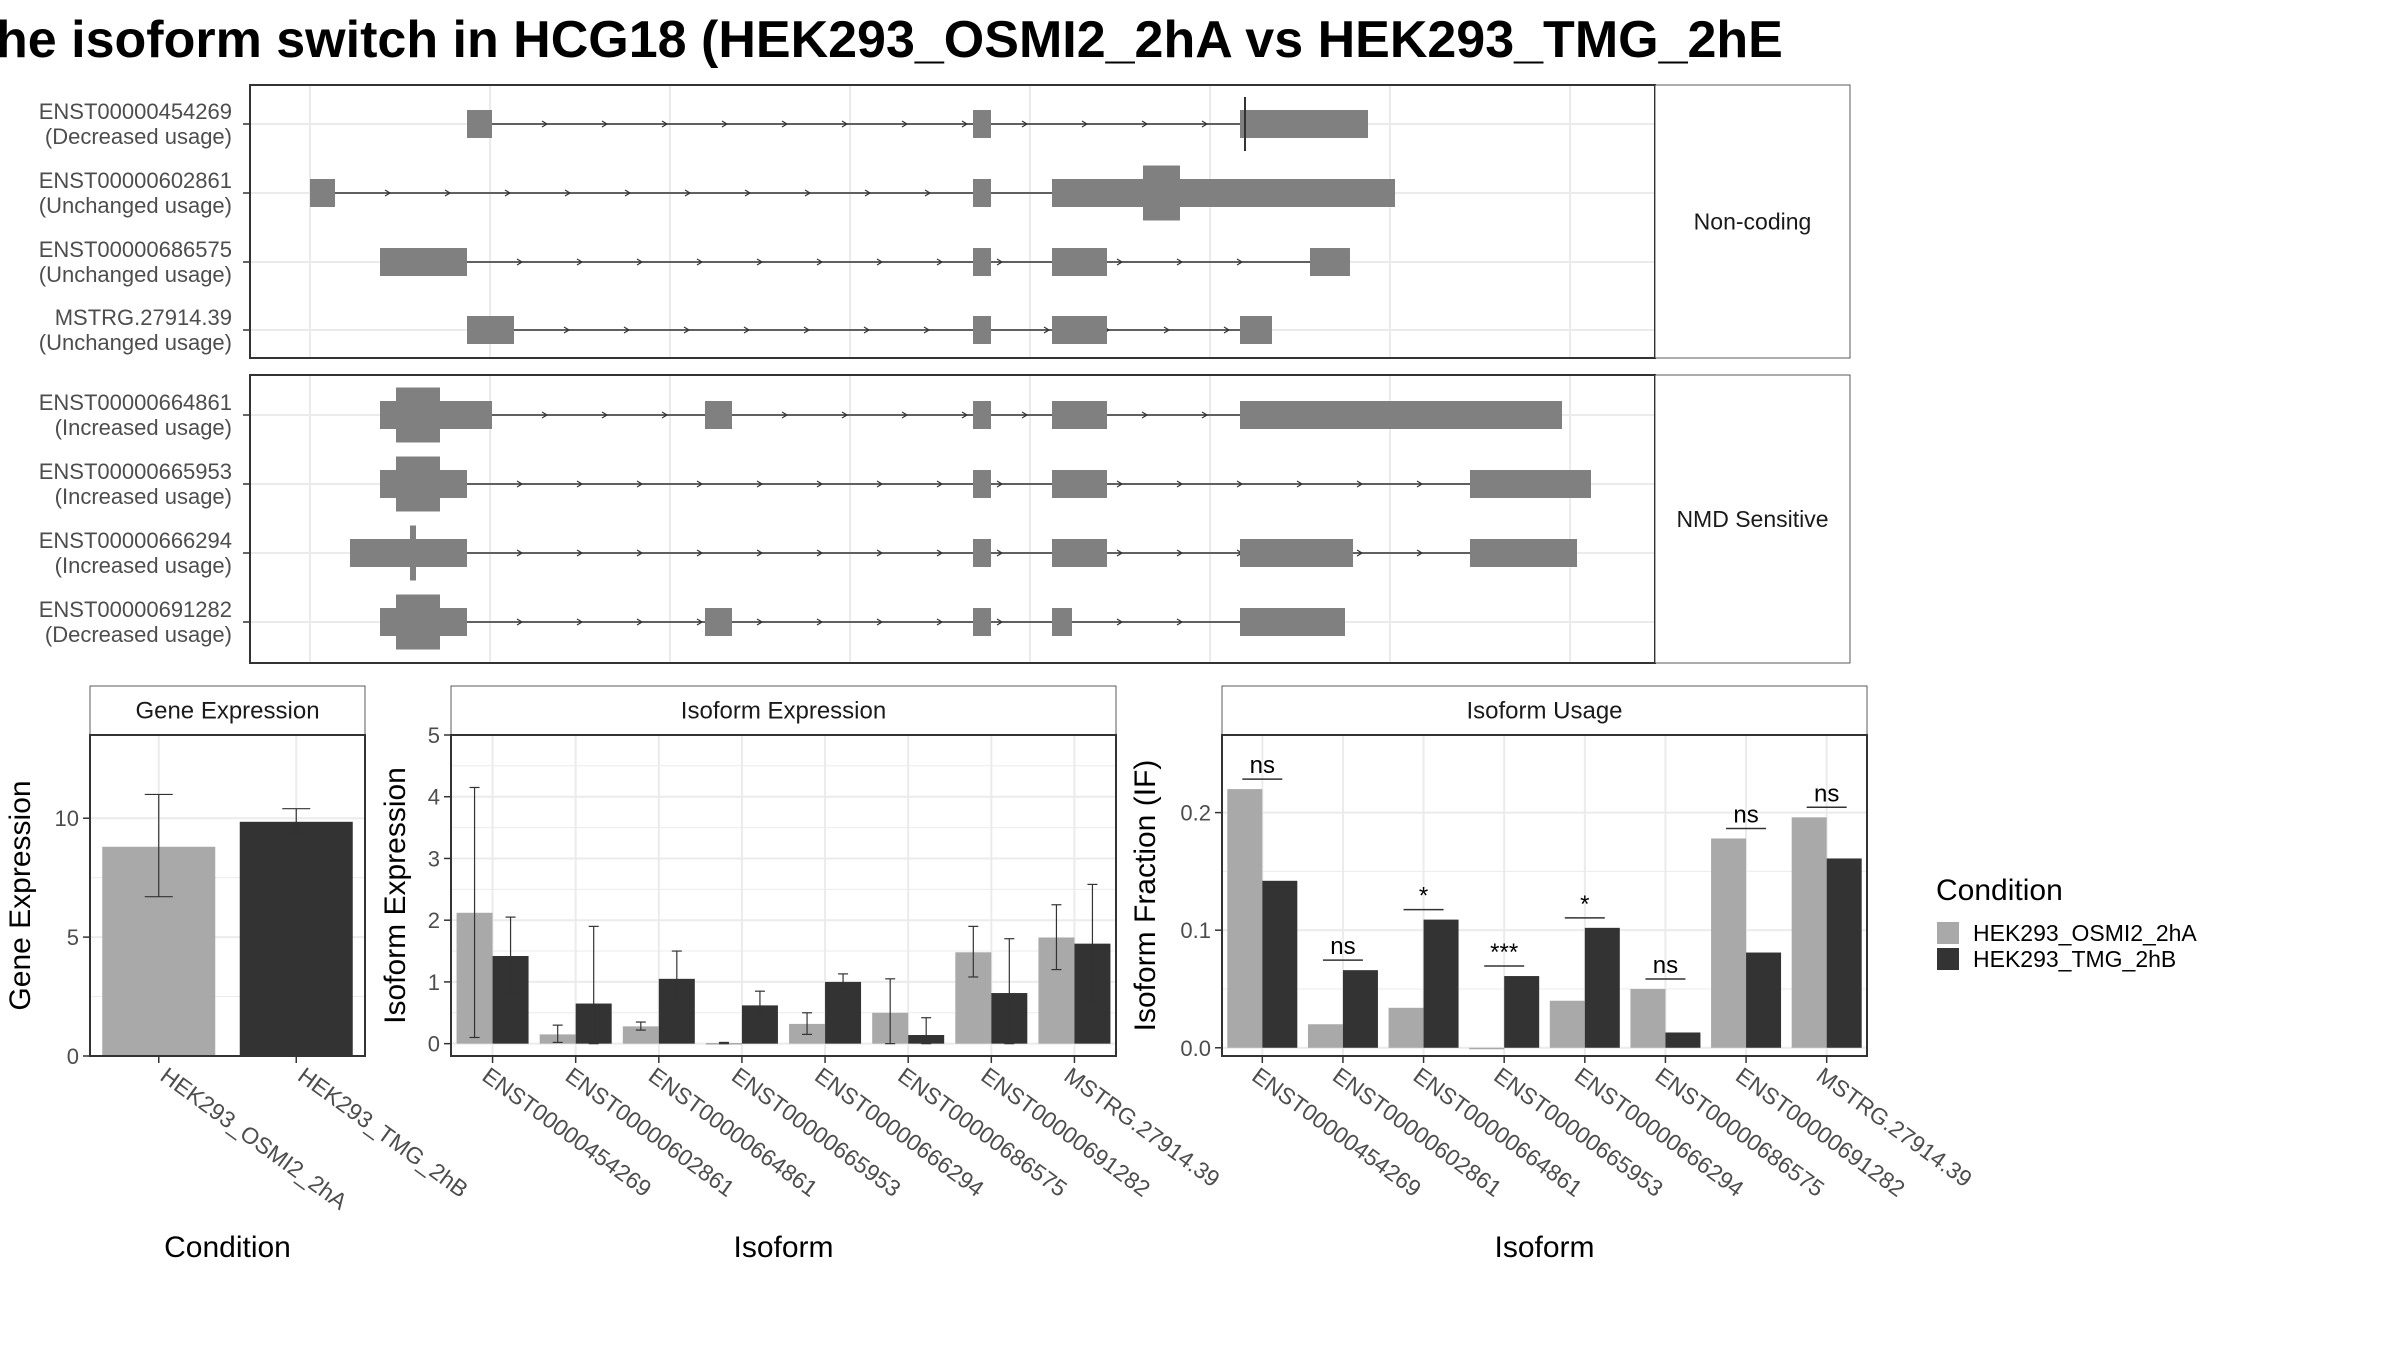 The width and height of the screenshot is (2400, 1350). I want to click on transcript-id-label: ENST00000454269, so click(135, 111).